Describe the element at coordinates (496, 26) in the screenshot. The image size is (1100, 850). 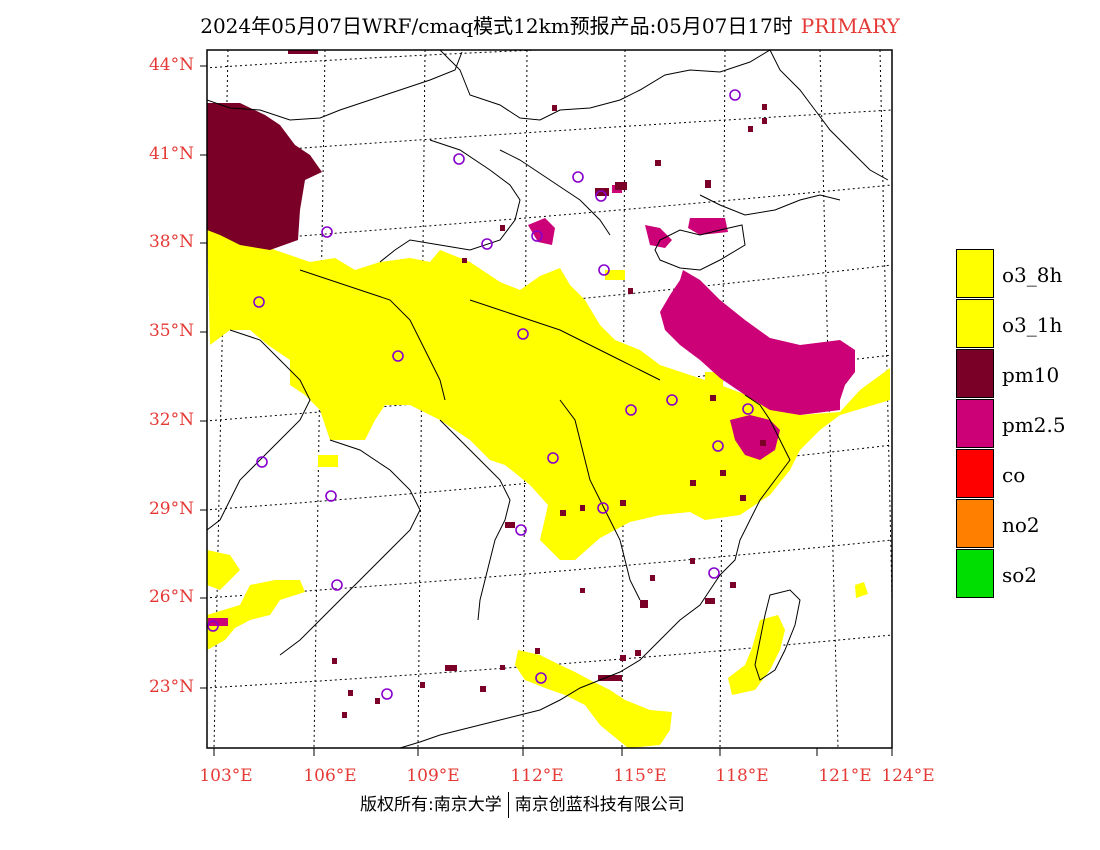
I see `title-text: 2024年05月07日WRF/cmaq模式12km预报产品:05月07日17时` at that location.